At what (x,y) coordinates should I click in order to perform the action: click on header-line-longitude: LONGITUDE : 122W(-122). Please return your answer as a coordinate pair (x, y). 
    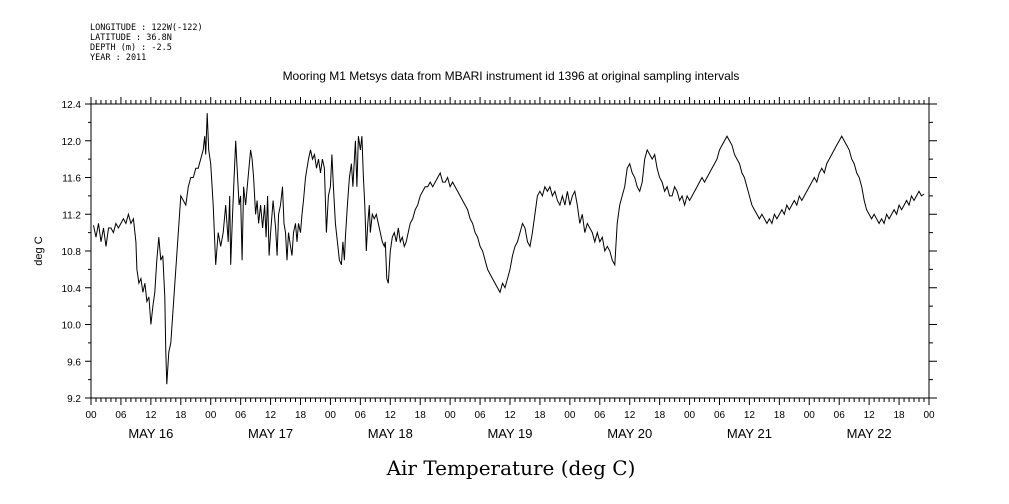
    Looking at the image, I should click on (146, 28).